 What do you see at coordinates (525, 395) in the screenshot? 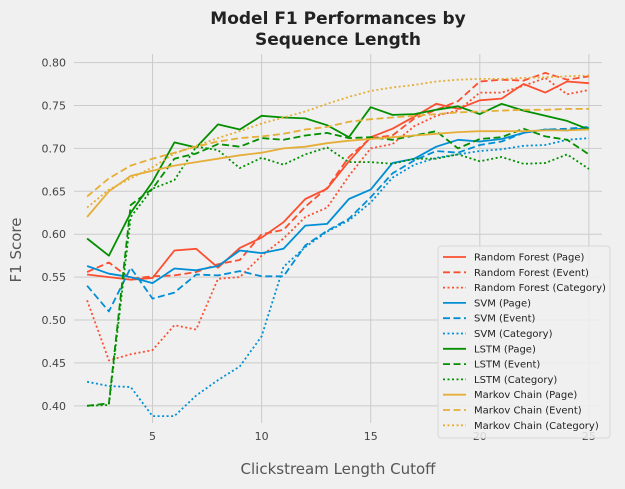
I see `legend-label-markov-chain-page: Markov Chain (Page)` at bounding box center [525, 395].